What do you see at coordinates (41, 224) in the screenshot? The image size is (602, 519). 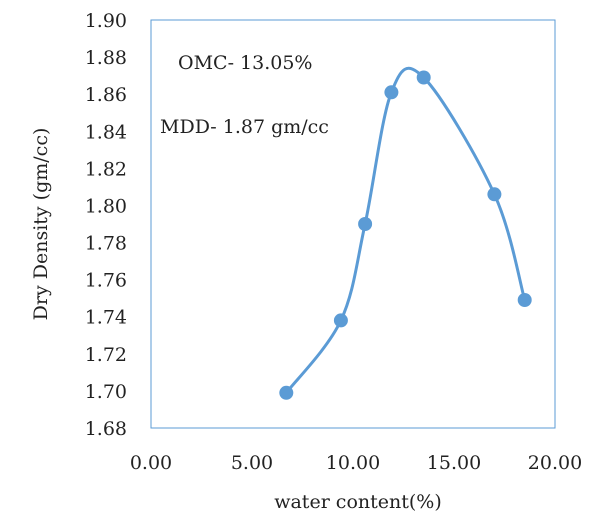 I see `y-axis-title: Dry Density (gm/cc)` at bounding box center [41, 224].